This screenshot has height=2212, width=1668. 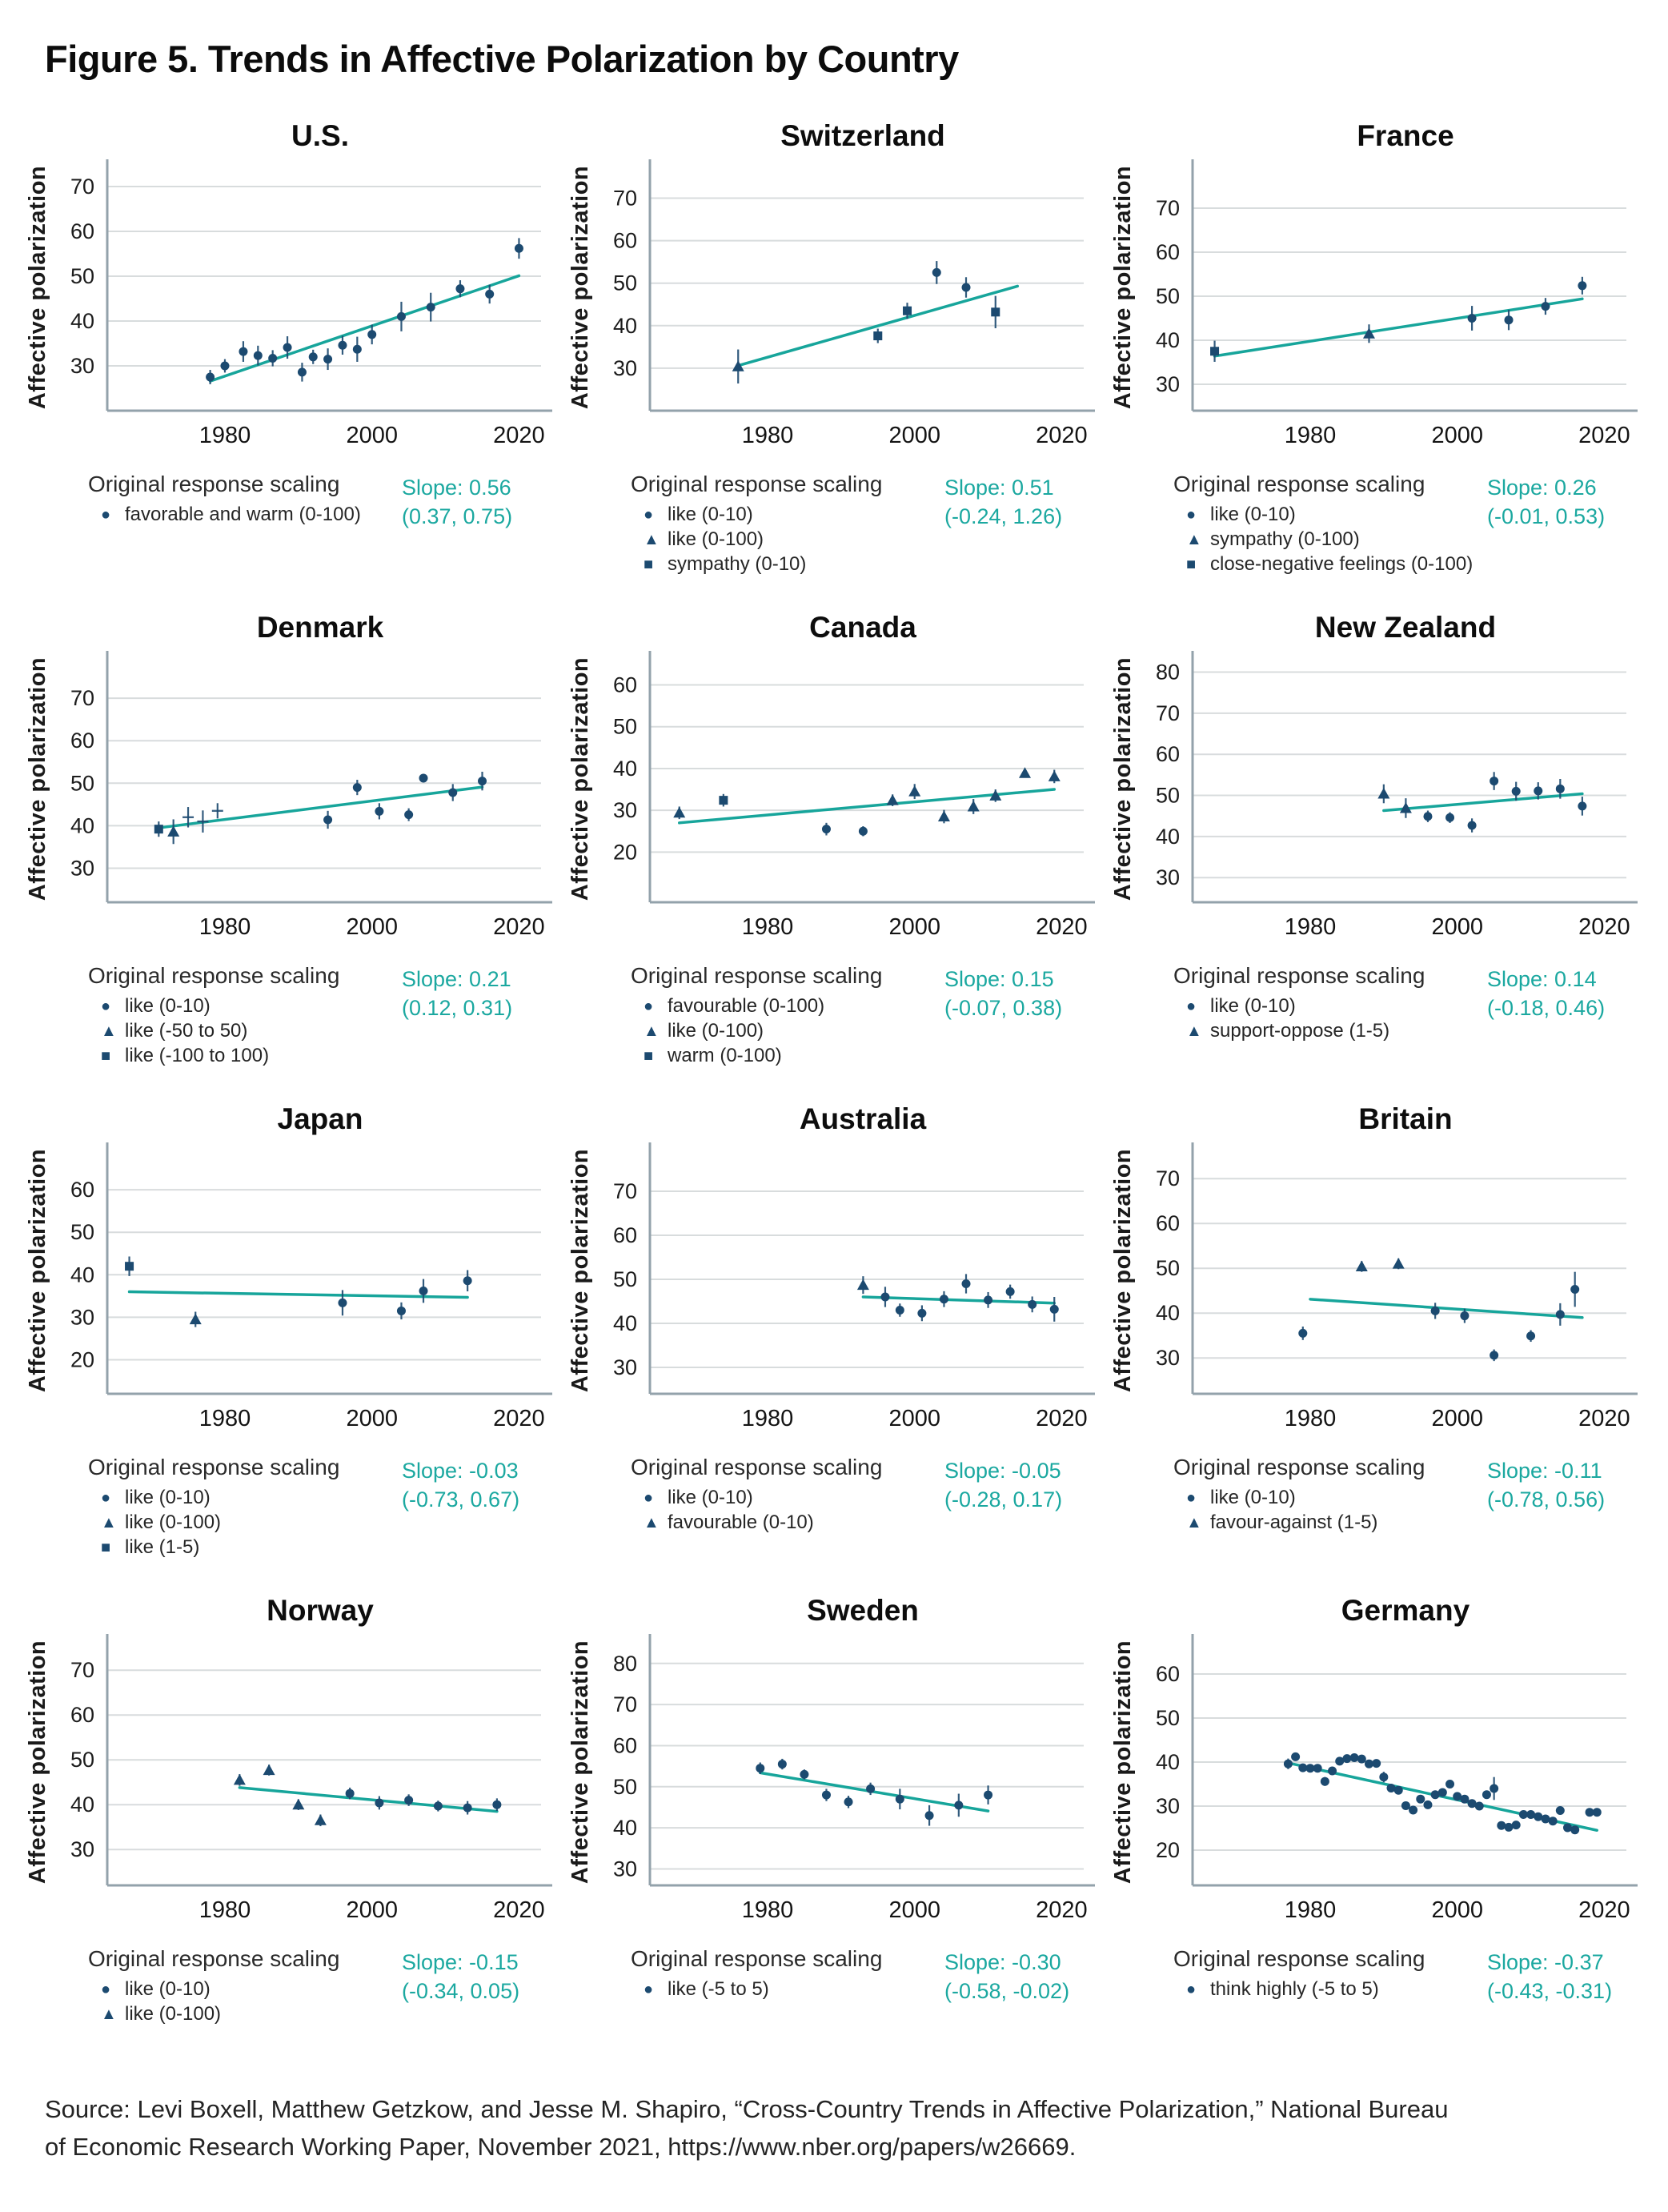 What do you see at coordinates (1168, 1358) in the screenshot?
I see `y-tick-label: 30` at bounding box center [1168, 1358].